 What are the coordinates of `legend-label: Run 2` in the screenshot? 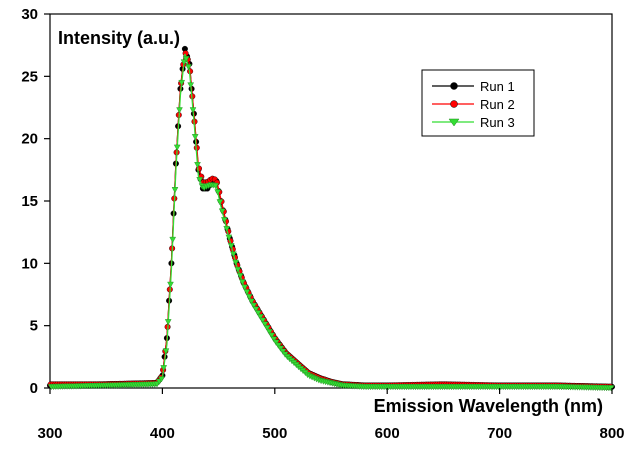 It's located at (497, 104).